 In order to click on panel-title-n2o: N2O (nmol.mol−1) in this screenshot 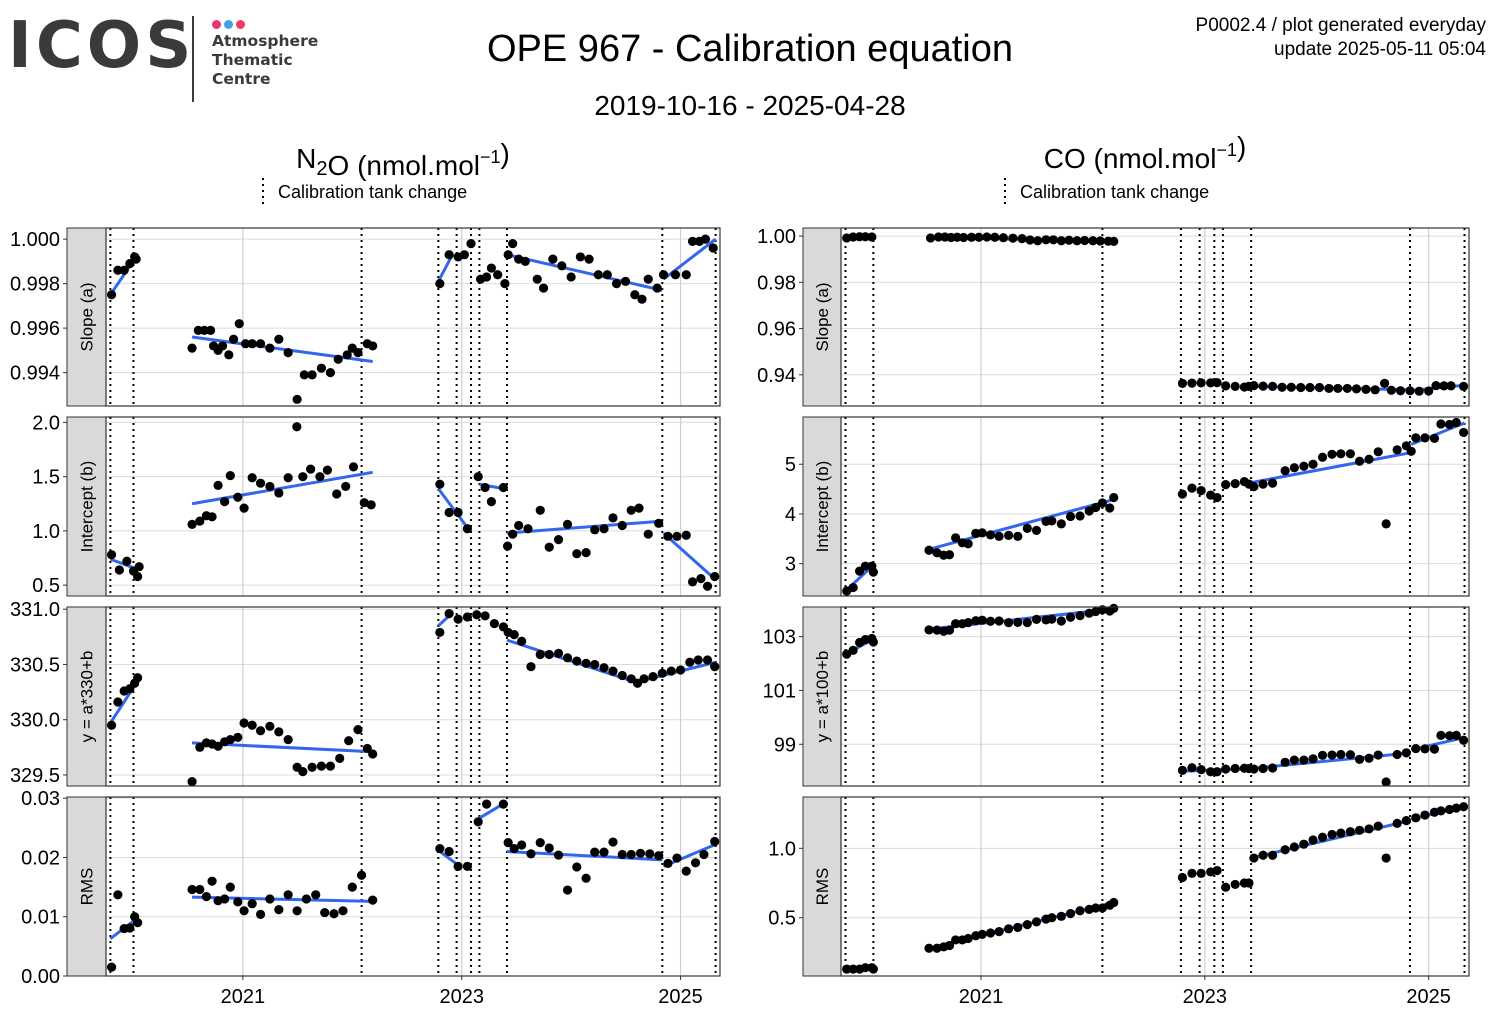, I will do `click(403, 159)`.